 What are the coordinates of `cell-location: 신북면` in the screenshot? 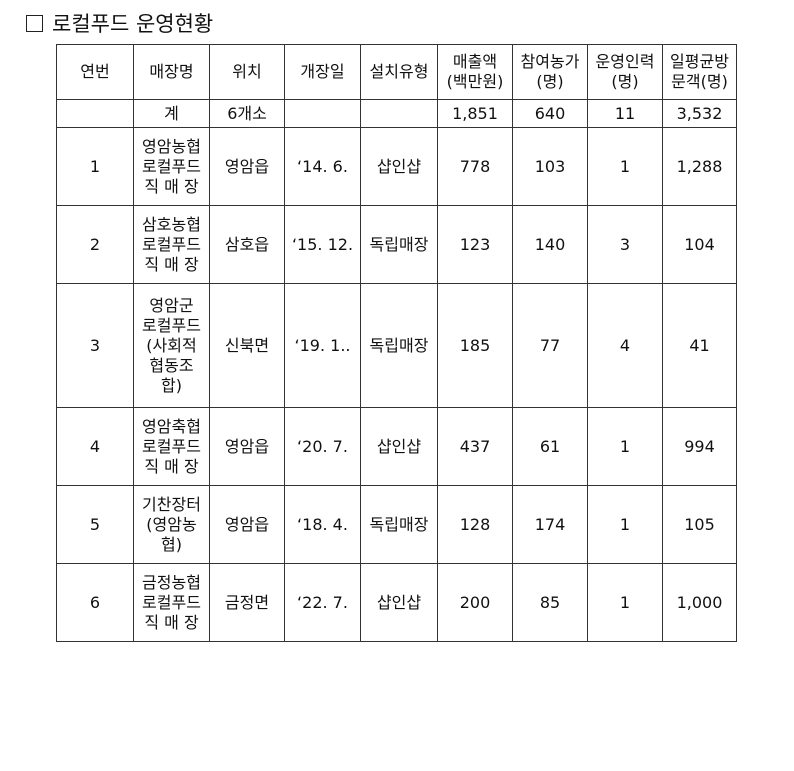 It's located at (247, 345).